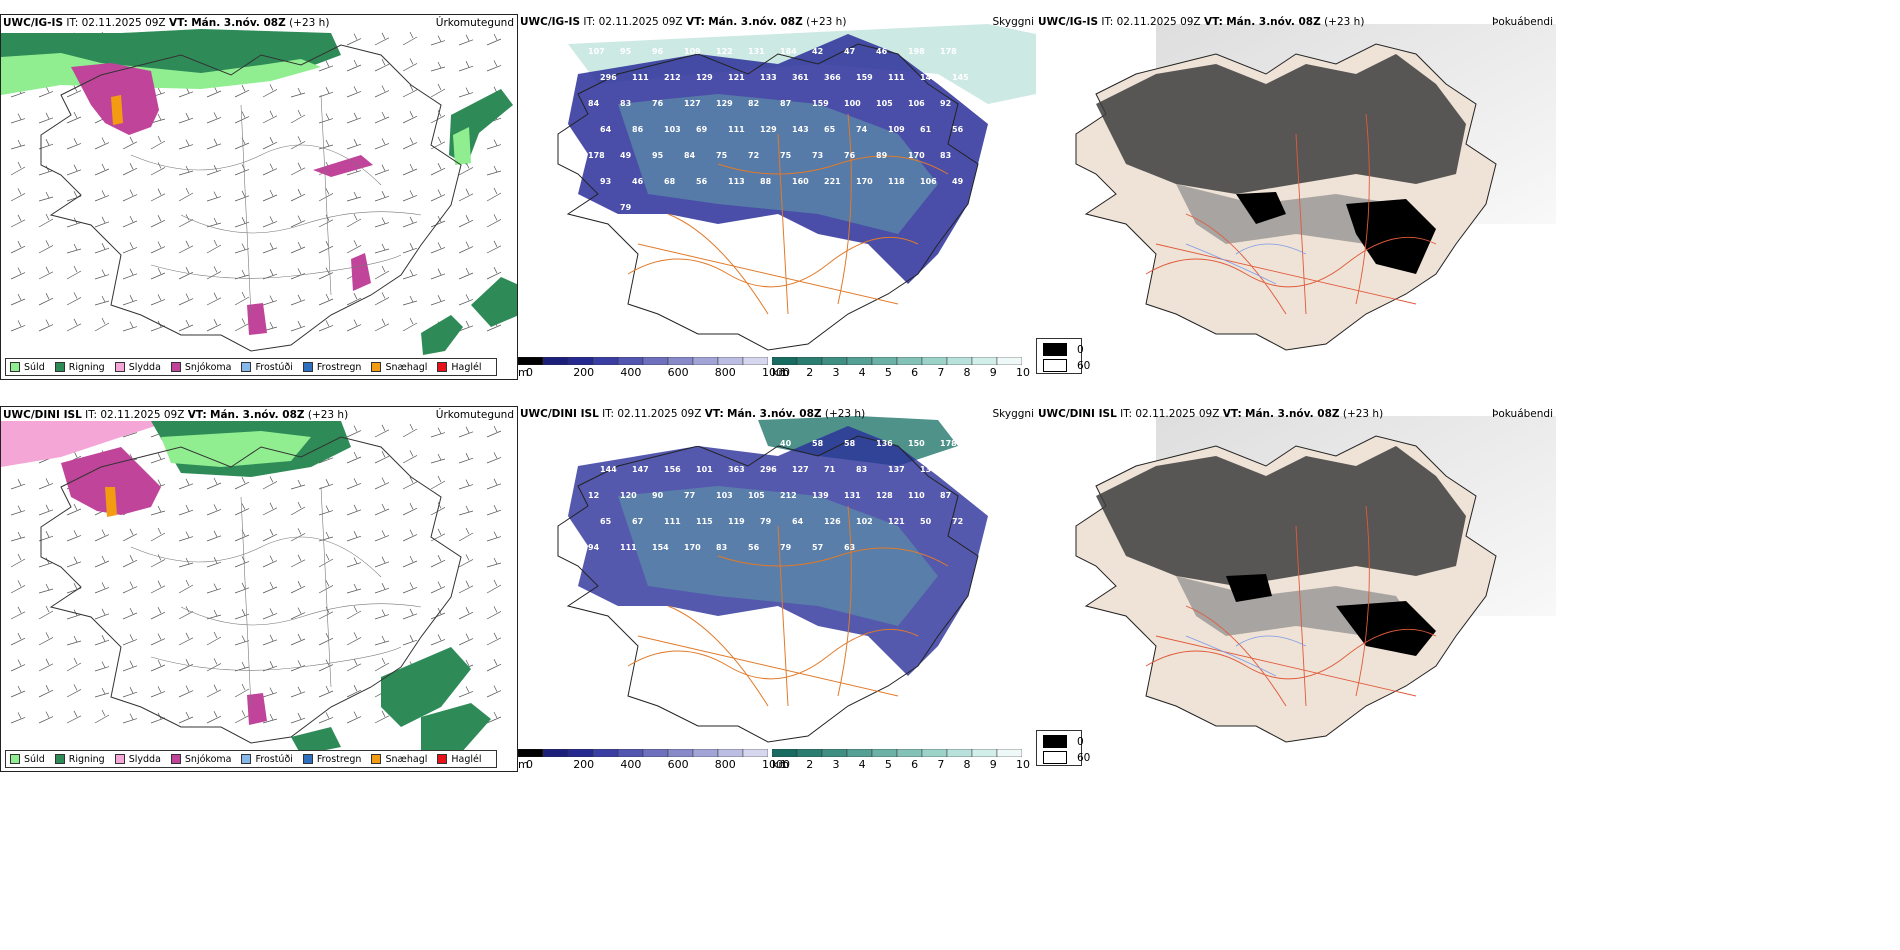 The width and height of the screenshot is (1900, 950). Describe the element at coordinates (862, 764) in the screenshot. I see `colorbar-tick: 4` at that location.